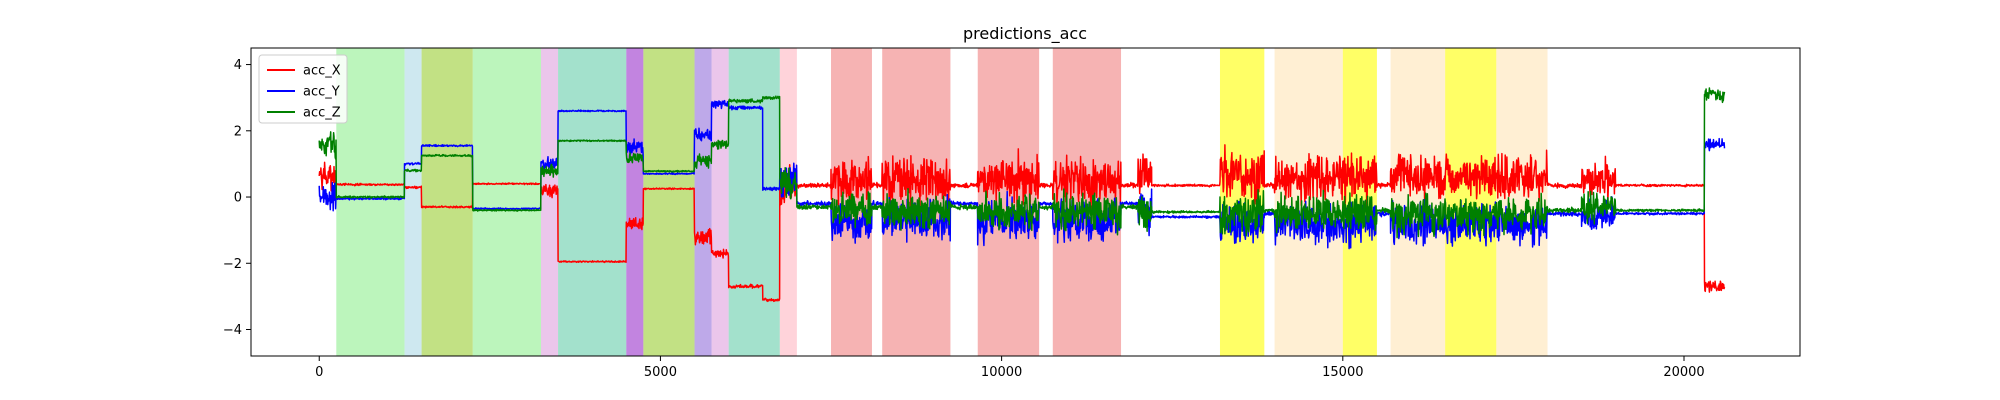 This screenshot has width=2000, height=400. I want to click on x-axis: 0 5000 10000 15000 20000, so click(1010, 368).